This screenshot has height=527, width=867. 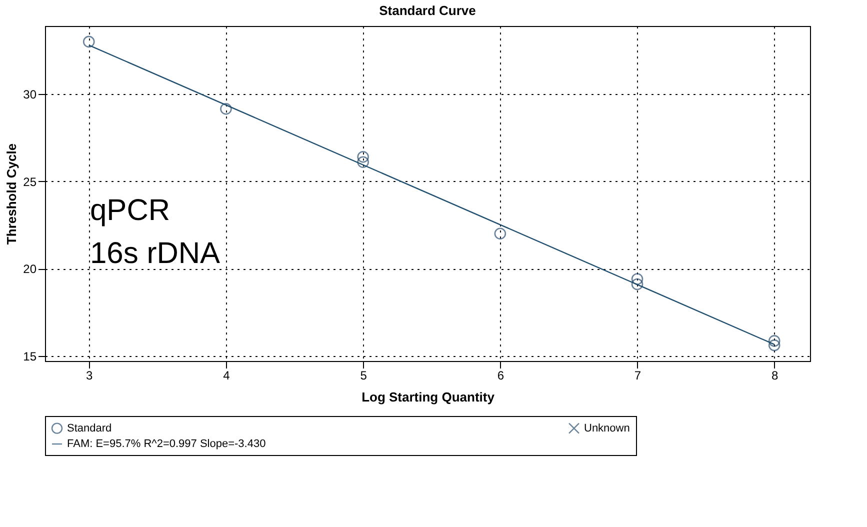 What do you see at coordinates (500, 375) in the screenshot?
I see `x-tick-label: 6` at bounding box center [500, 375].